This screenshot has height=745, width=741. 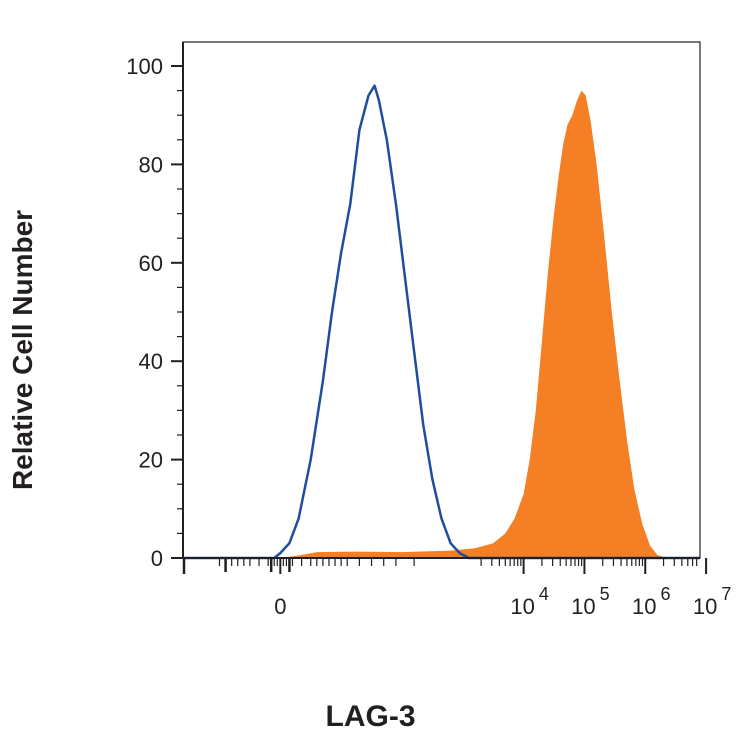 I want to click on y-tick-label: 20, so click(x=151, y=460).